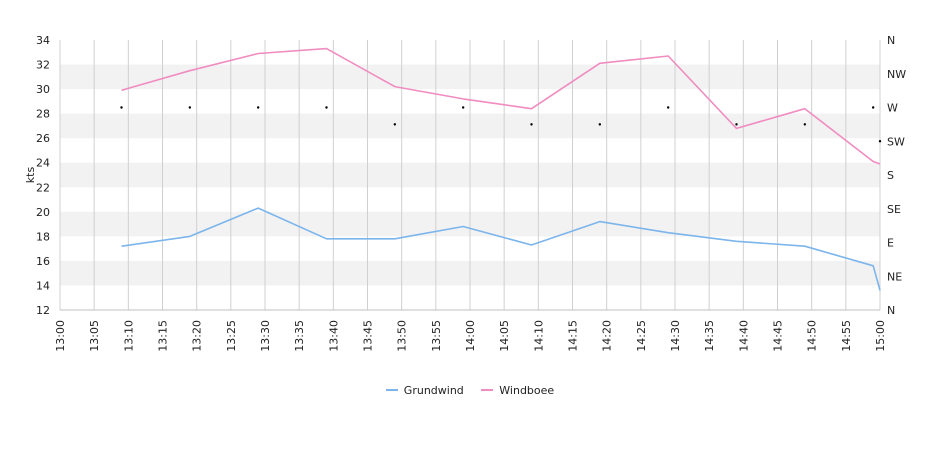 The image size is (940, 454). What do you see at coordinates (163, 336) in the screenshot?
I see `x-tick-label: 13:15` at bounding box center [163, 336].